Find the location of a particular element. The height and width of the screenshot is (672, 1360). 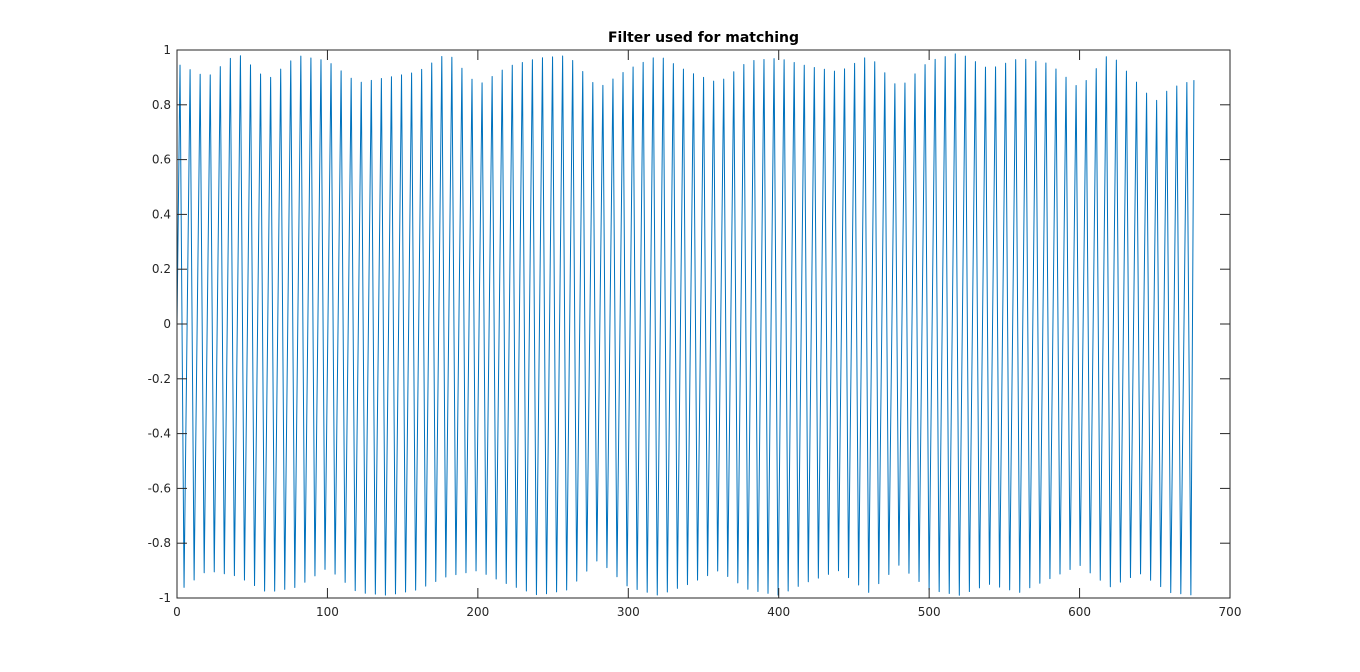

x-tick-label: 500 is located at coordinates (929, 612).